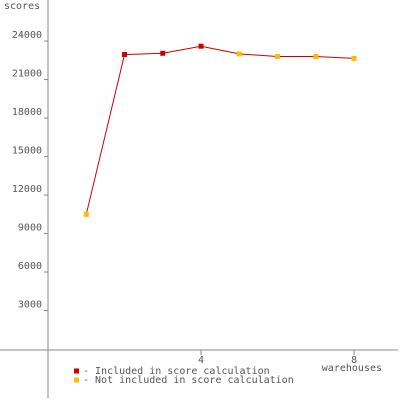 The height and width of the screenshot is (400, 400). I want to click on x-axis-label: warehouses, so click(352, 368).